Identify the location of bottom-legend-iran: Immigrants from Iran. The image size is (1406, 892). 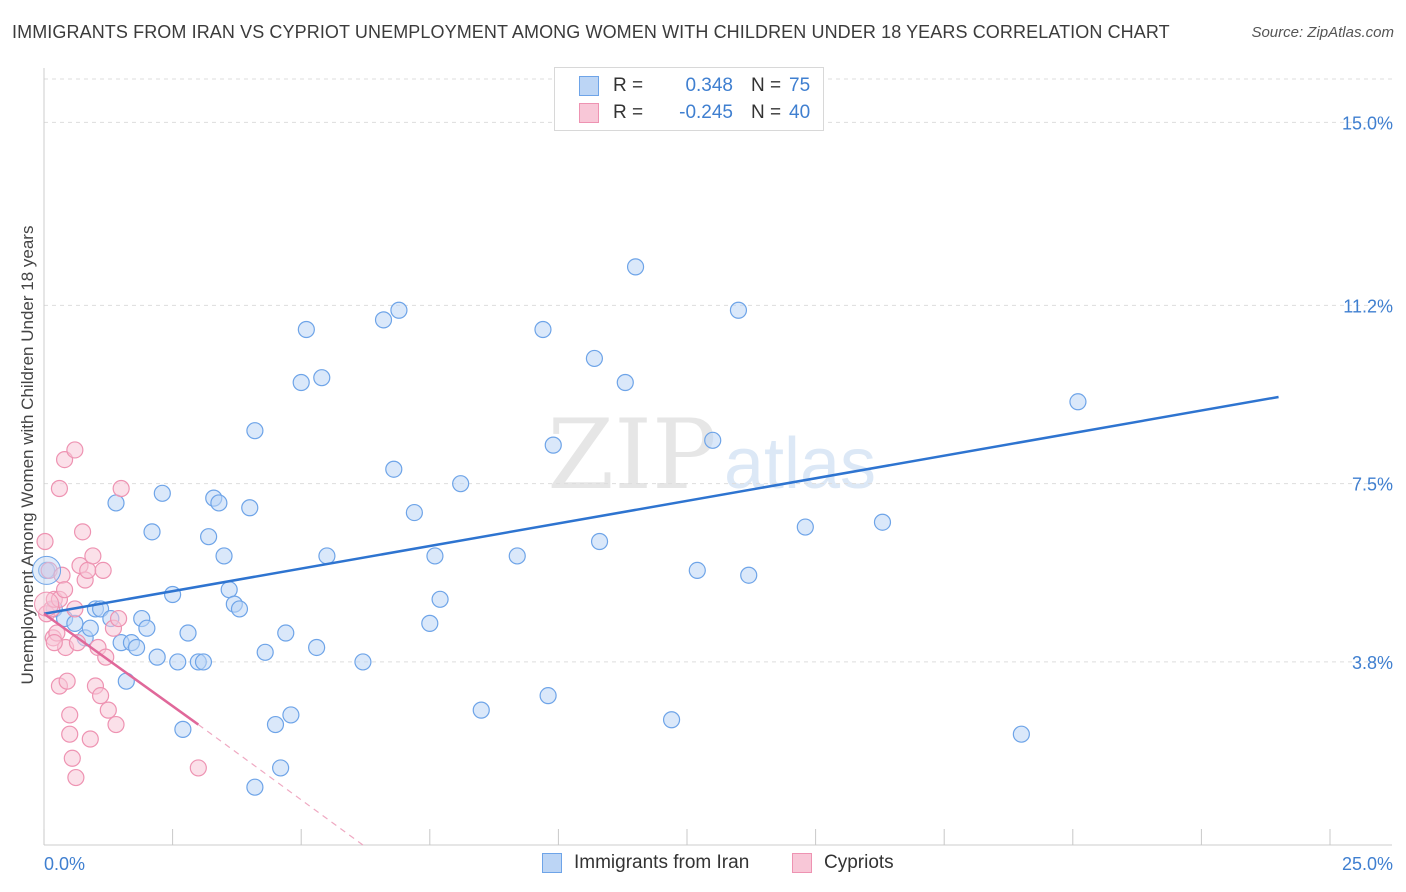
(645, 863).